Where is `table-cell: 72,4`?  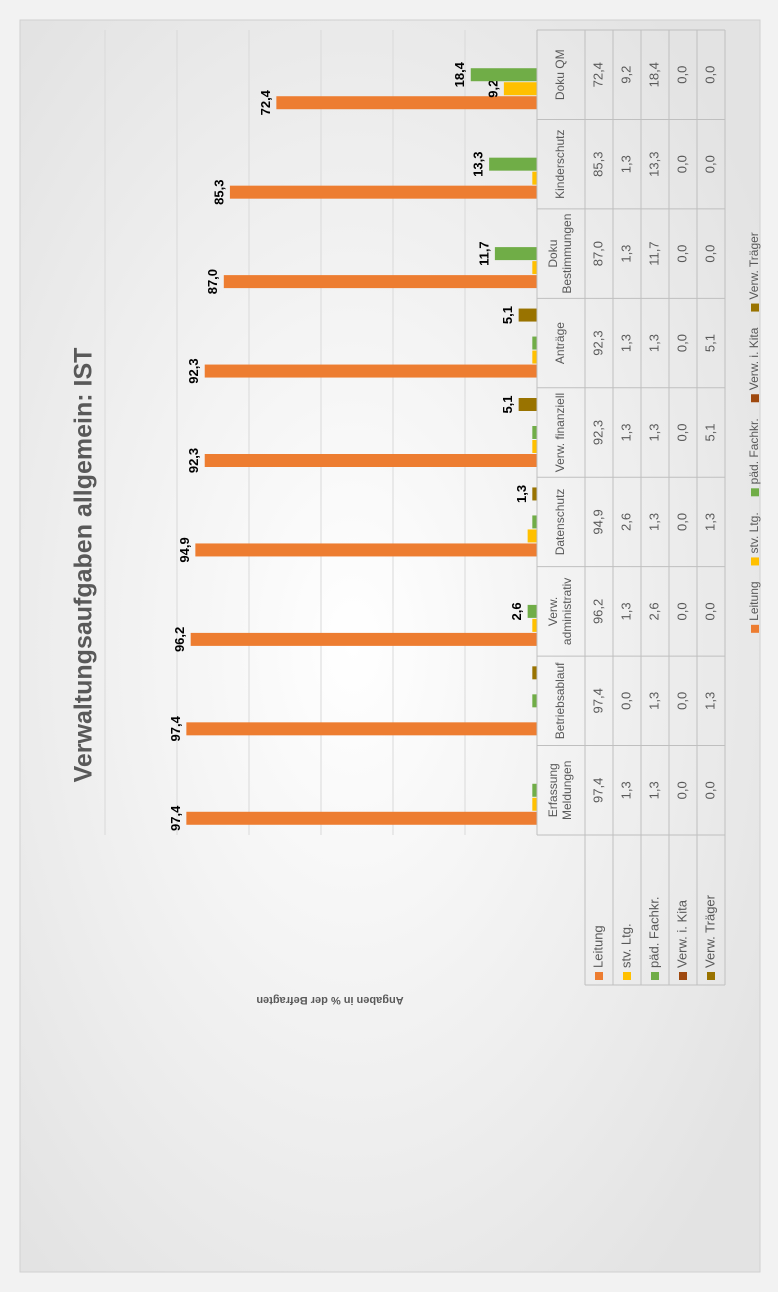 table-cell: 72,4 is located at coordinates (597, 74).